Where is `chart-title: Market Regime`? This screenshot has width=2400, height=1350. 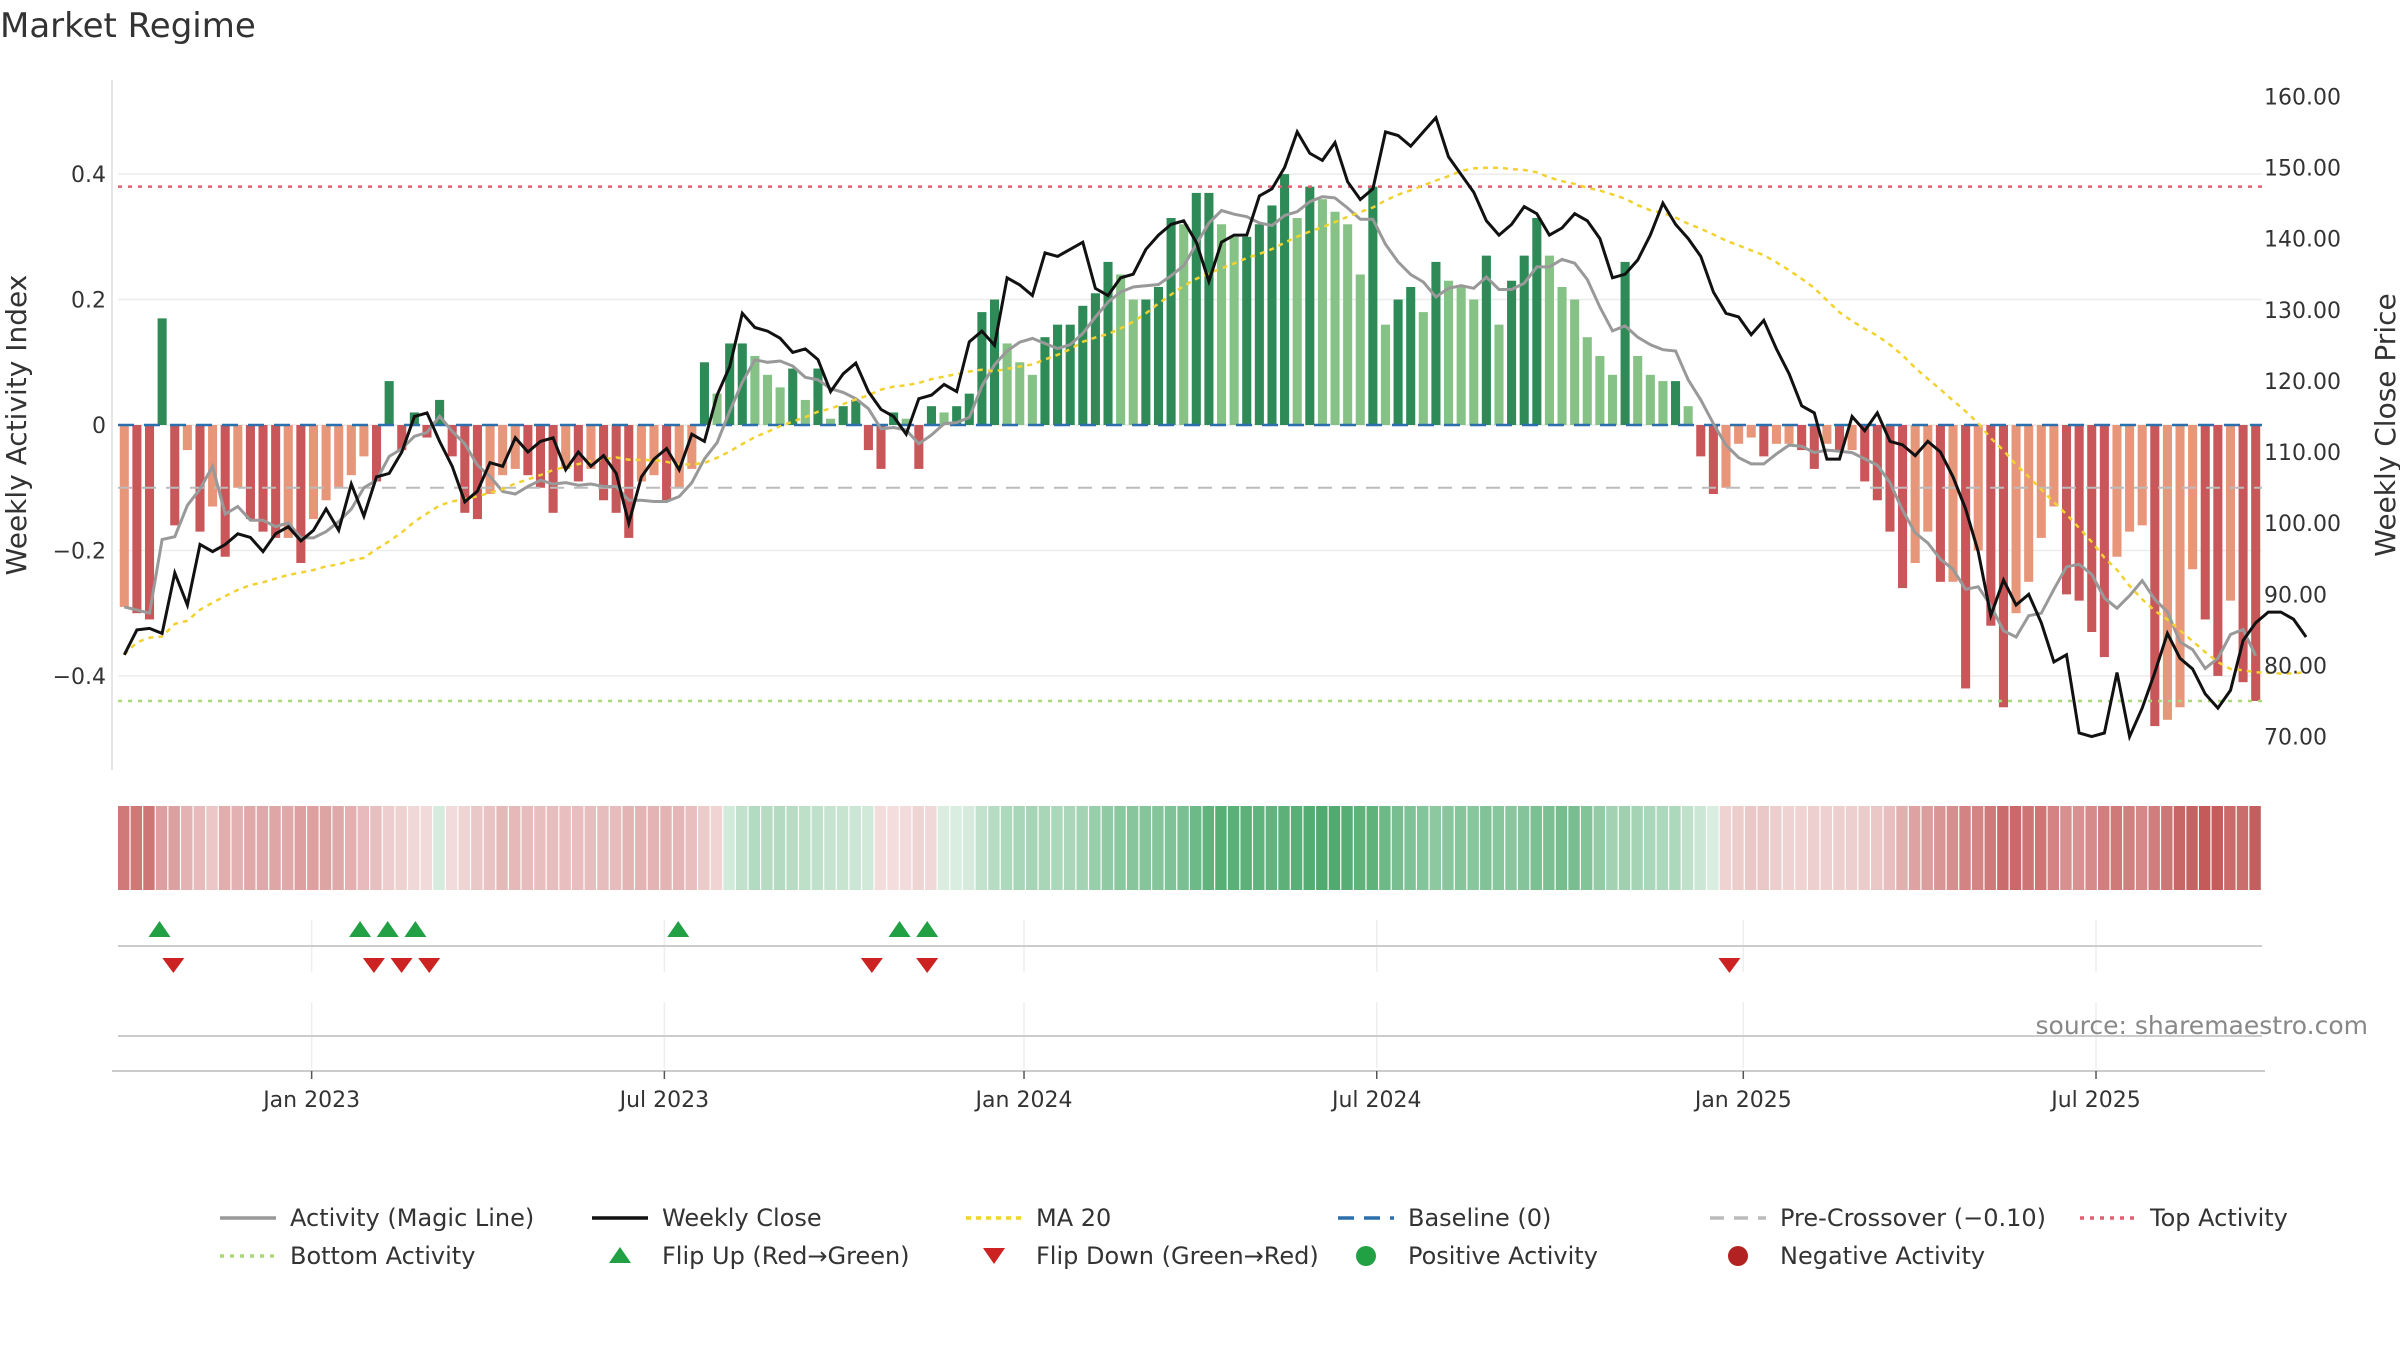
chart-title: Market Regime is located at coordinates (128, 26).